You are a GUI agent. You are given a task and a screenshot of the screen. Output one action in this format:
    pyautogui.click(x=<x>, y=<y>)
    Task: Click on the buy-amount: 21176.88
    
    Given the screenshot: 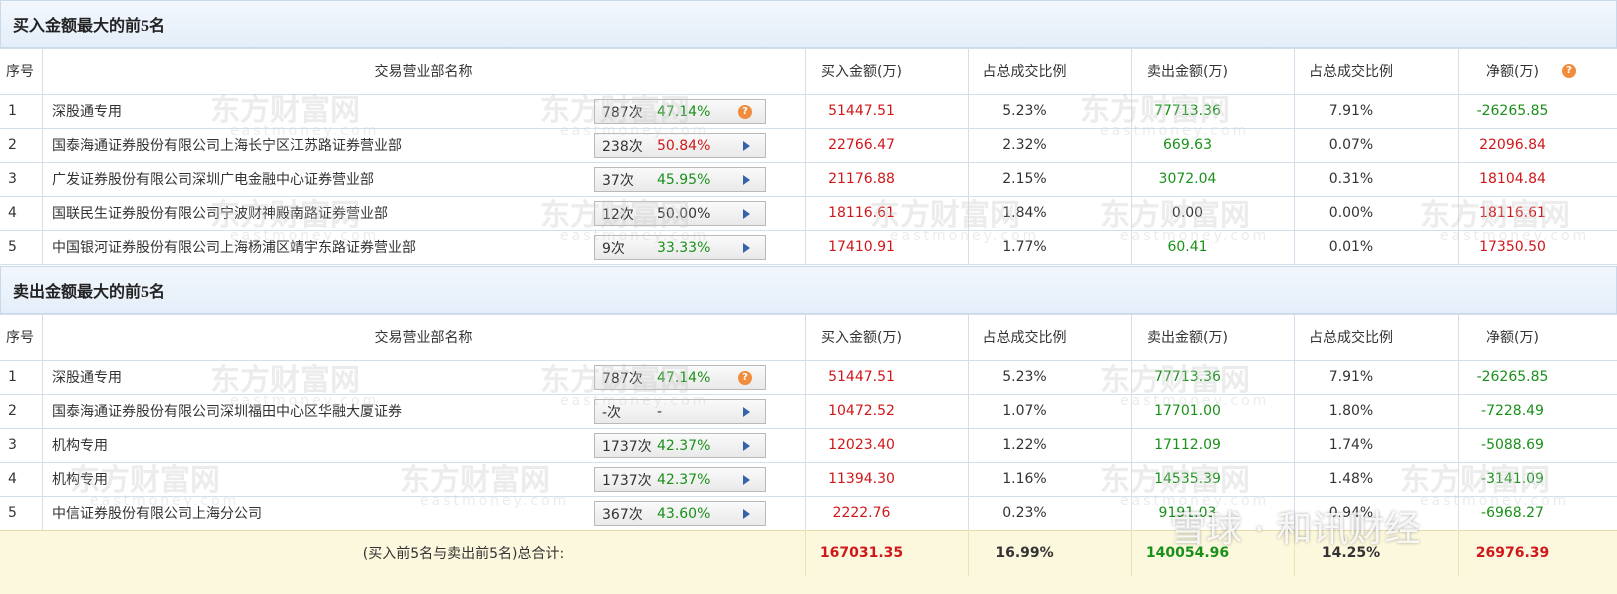 What is the action you would take?
    pyautogui.click(x=861, y=179)
    